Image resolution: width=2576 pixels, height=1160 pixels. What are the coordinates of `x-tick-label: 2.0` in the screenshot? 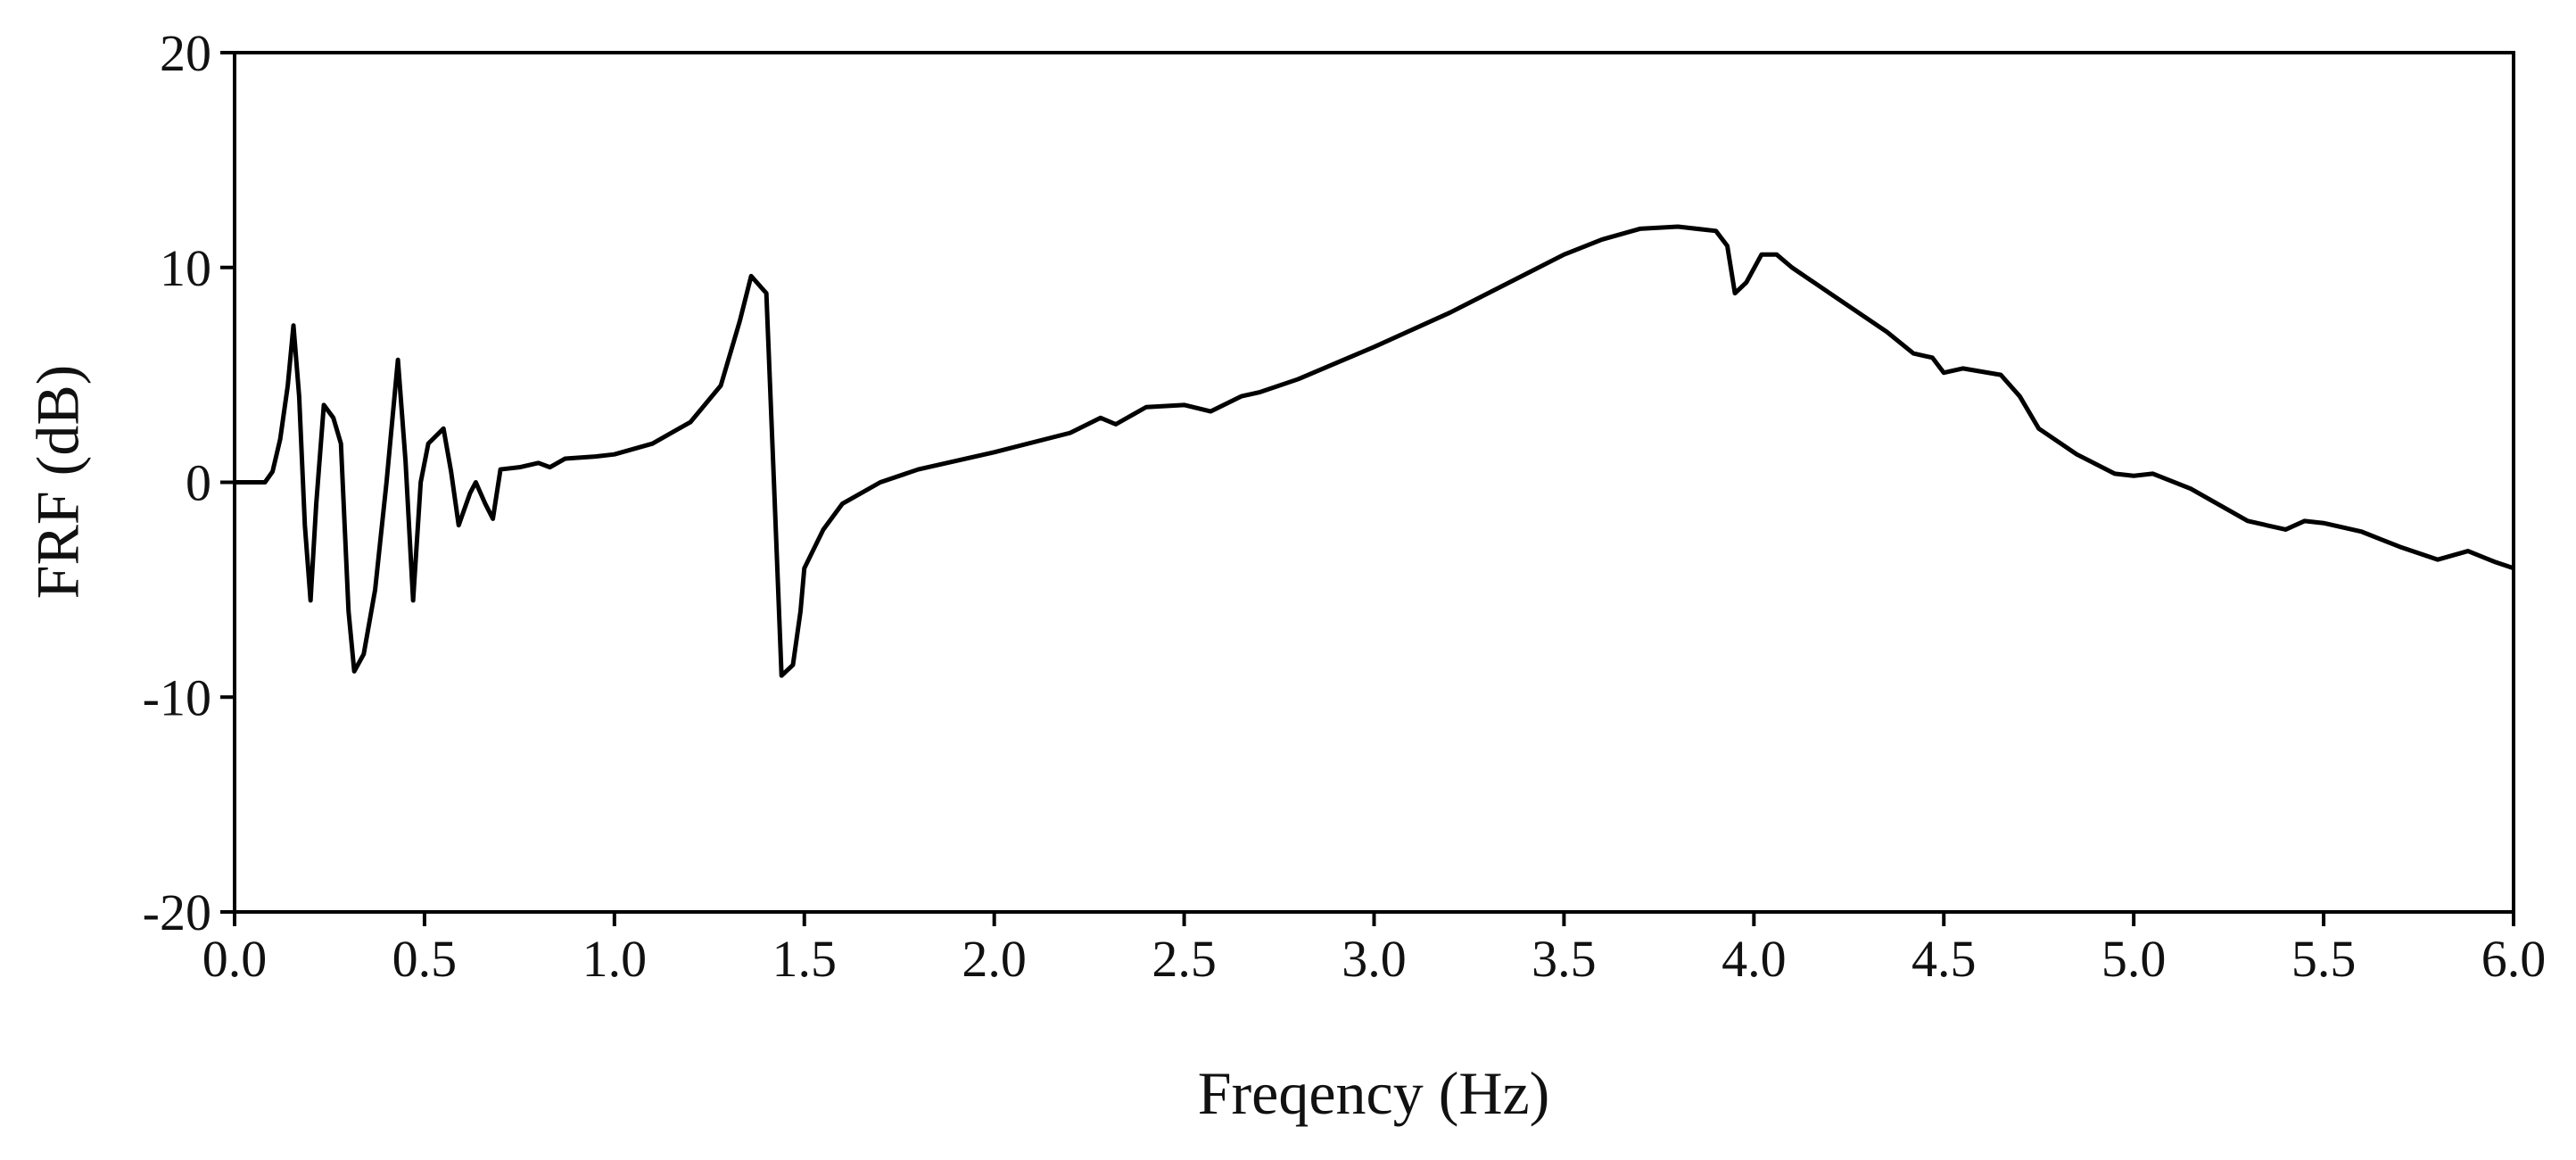 It's located at (995, 959).